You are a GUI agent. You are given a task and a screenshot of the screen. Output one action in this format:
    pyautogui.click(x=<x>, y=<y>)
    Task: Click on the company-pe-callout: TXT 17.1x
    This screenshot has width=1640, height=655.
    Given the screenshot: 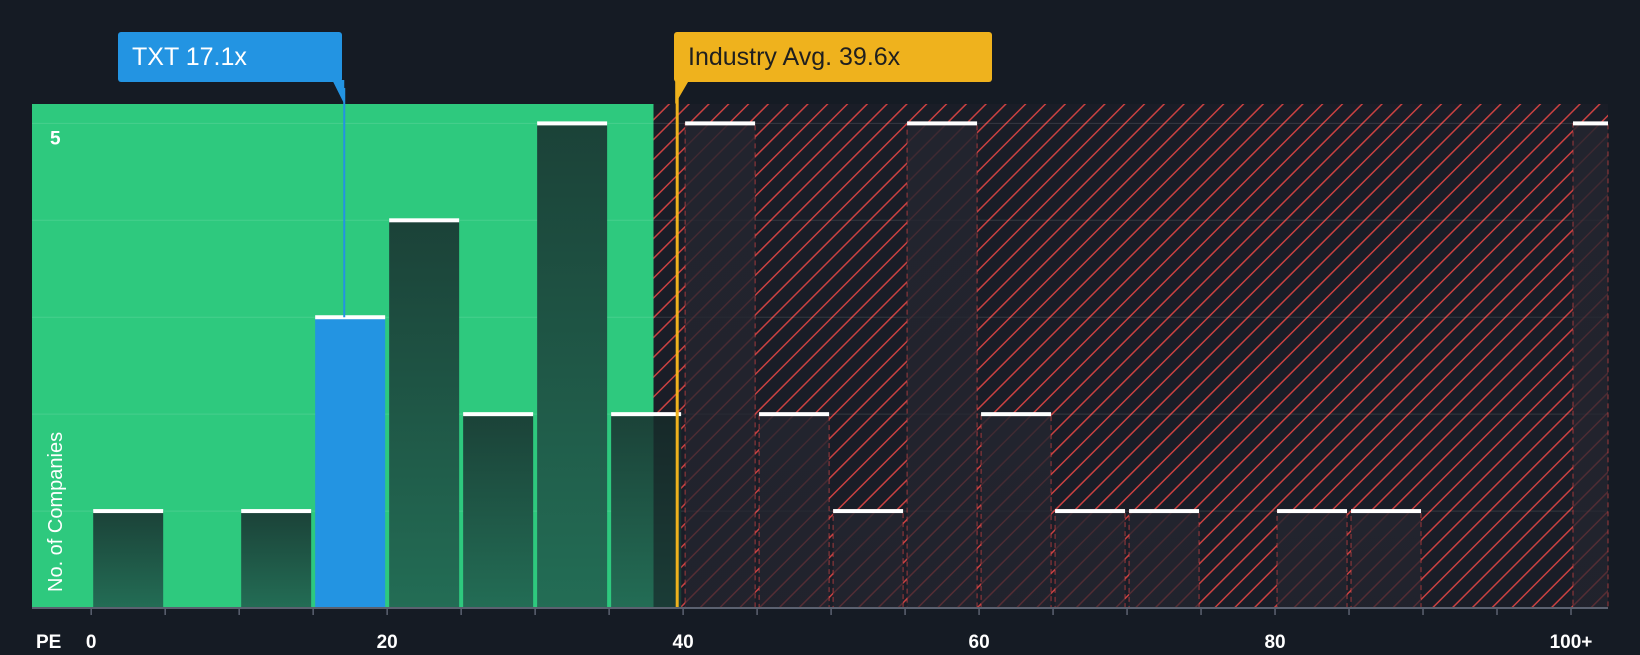 What is the action you would take?
    pyautogui.click(x=230, y=57)
    